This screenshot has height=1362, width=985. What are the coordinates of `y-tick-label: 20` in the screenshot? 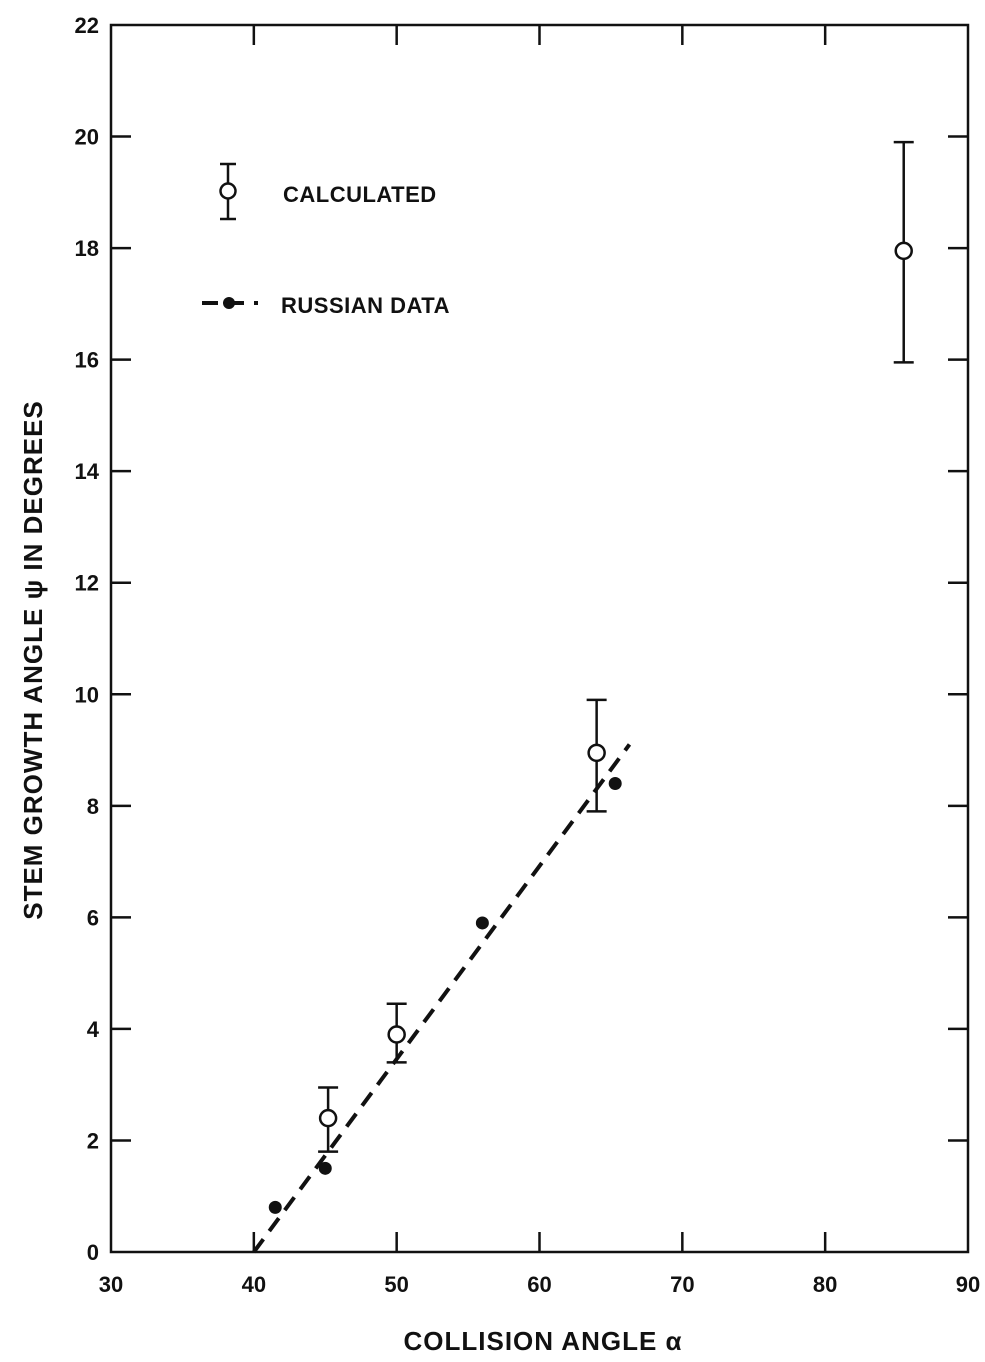 It's located at (87, 137).